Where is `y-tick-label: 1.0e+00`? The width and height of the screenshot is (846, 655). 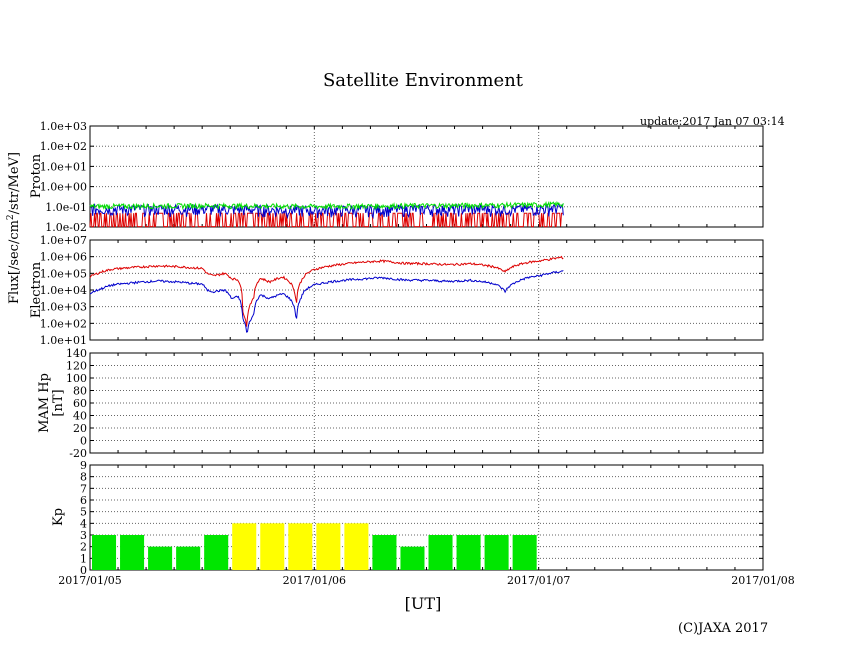
y-tick-label: 1.0e+00 is located at coordinates (63, 187).